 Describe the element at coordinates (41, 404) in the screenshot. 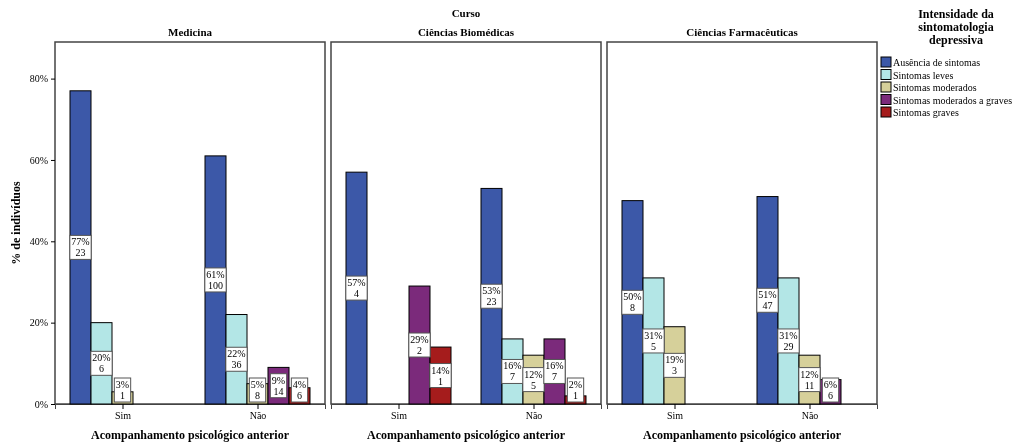

I see `y-tick-label: 0%` at that location.